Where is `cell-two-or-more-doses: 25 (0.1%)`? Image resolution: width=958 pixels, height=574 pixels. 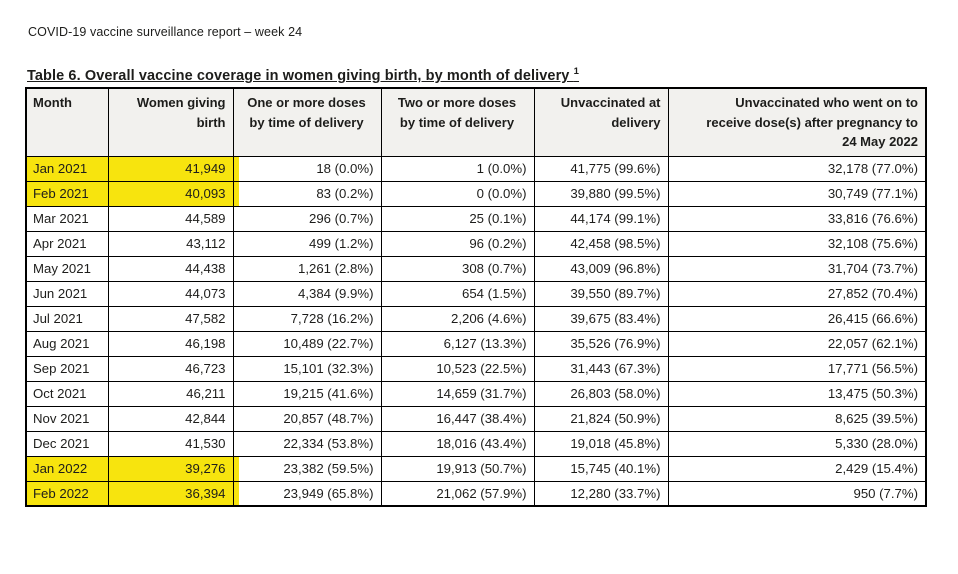 cell-two-or-more-doses: 25 (0.1%) is located at coordinates (457, 218).